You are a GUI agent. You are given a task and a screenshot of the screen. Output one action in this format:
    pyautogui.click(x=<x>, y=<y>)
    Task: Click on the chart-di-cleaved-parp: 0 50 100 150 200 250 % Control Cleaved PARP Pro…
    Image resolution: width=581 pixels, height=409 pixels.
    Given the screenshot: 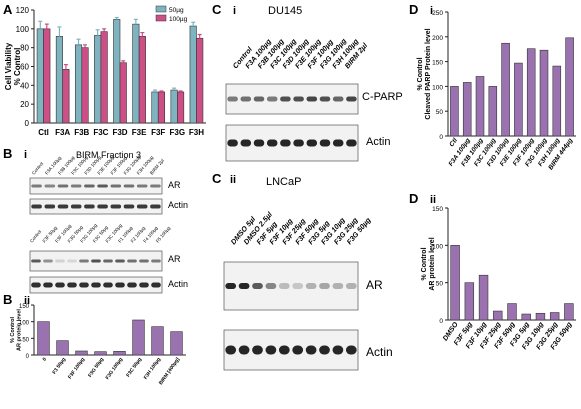 What is the action you would take?
    pyautogui.click(x=496, y=90)
    